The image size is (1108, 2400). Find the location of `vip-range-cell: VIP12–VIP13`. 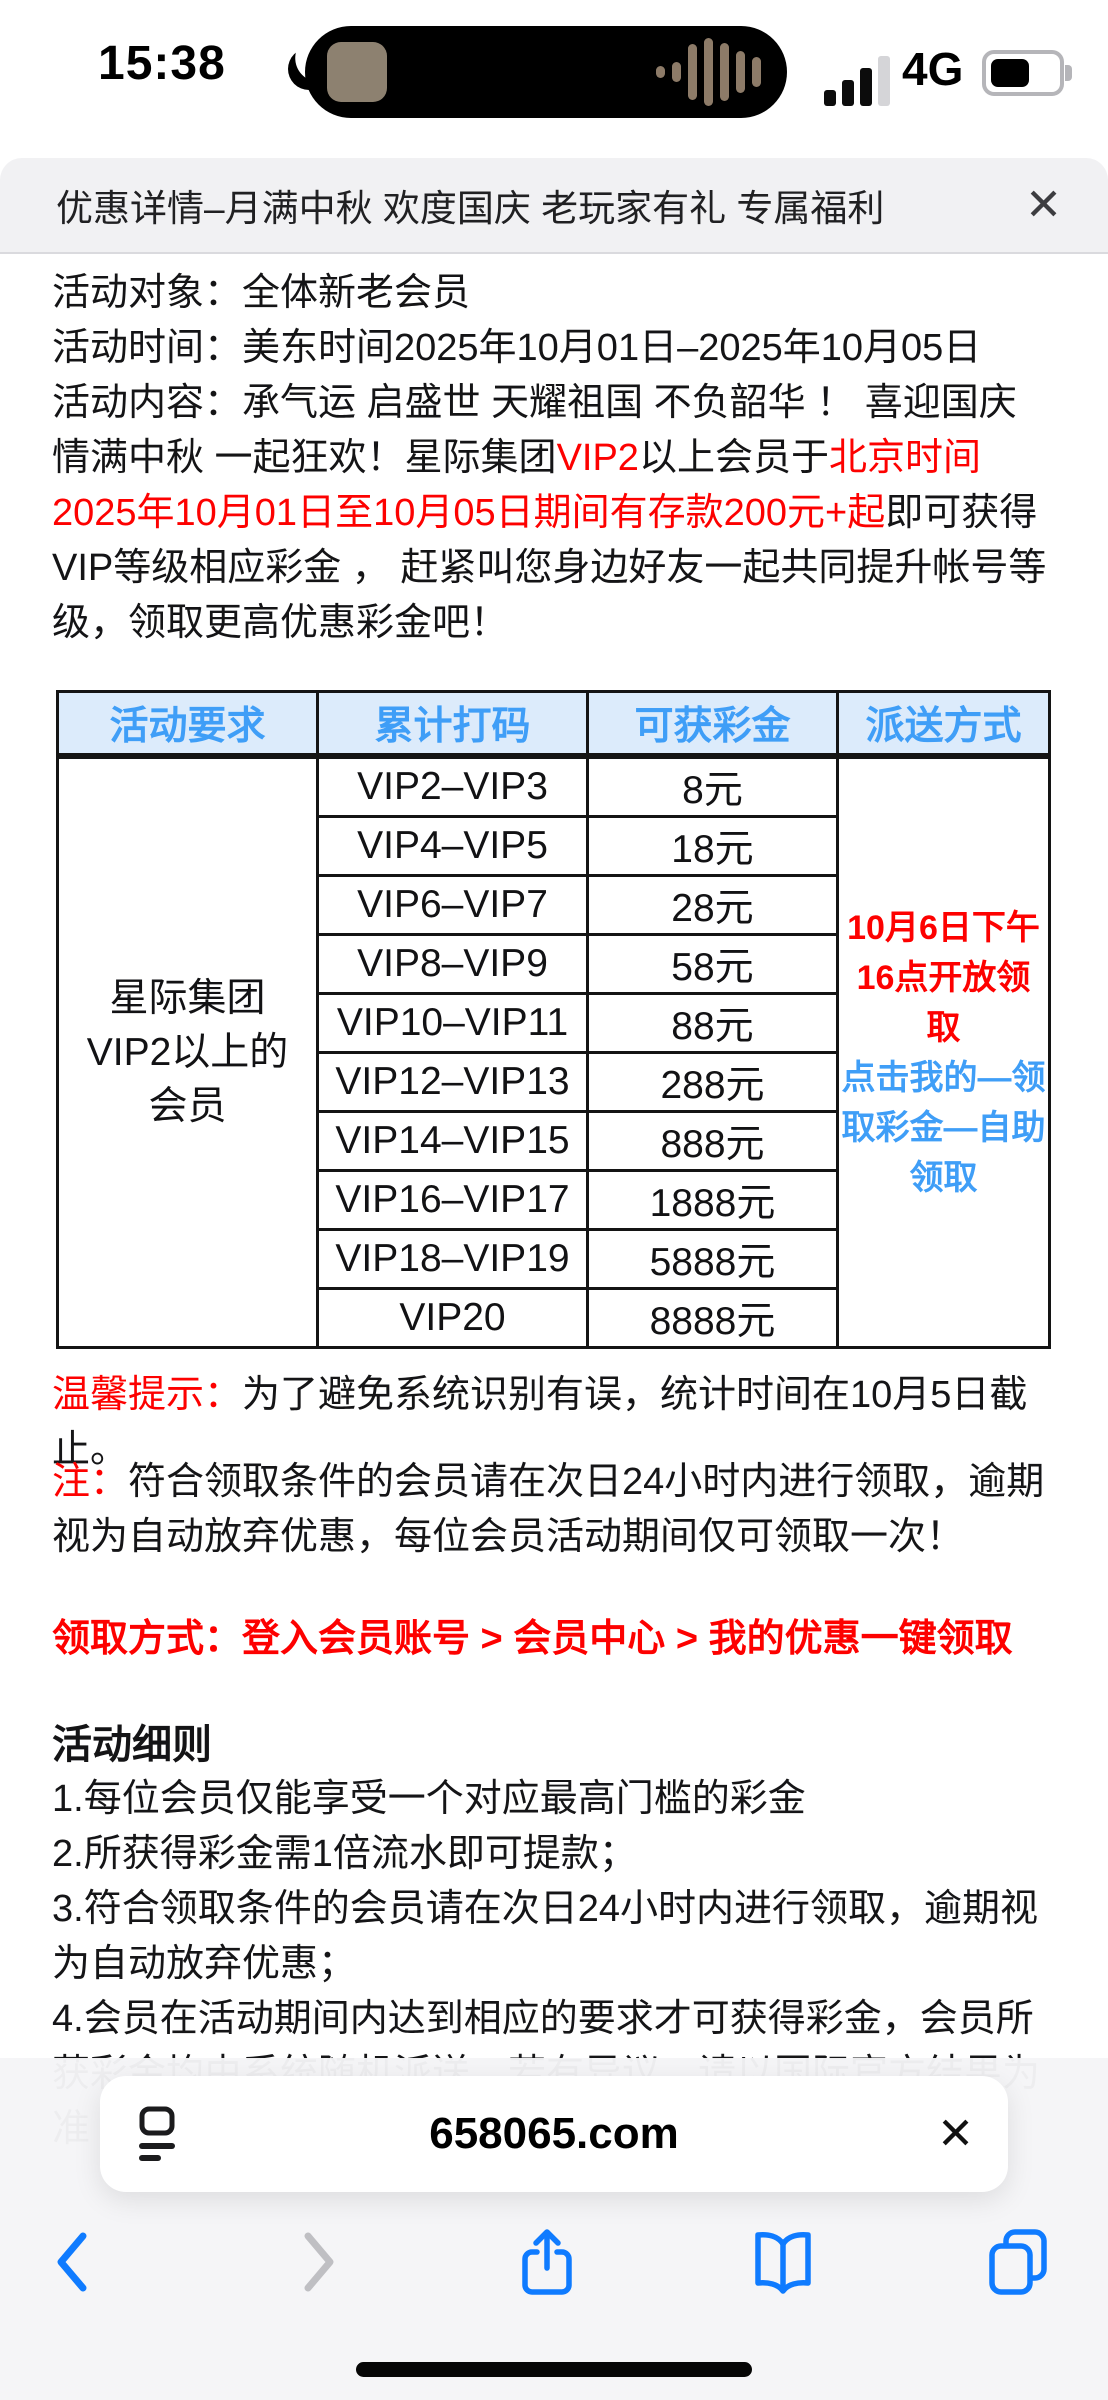

vip-range-cell: VIP12–VIP13 is located at coordinates (452, 1082).